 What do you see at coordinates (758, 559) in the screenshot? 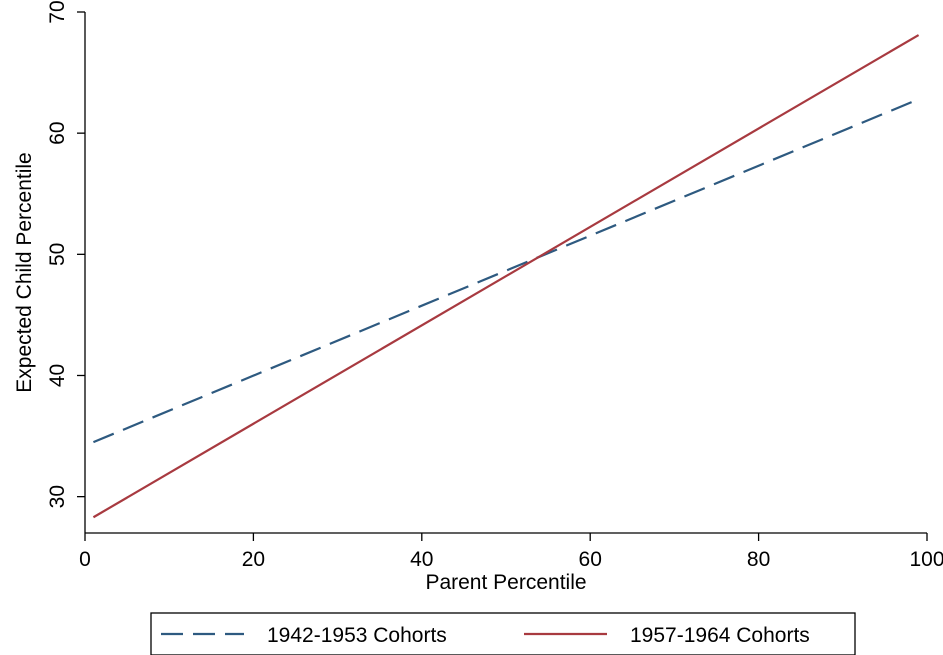
I see `x-tick-label: 80` at bounding box center [758, 559].